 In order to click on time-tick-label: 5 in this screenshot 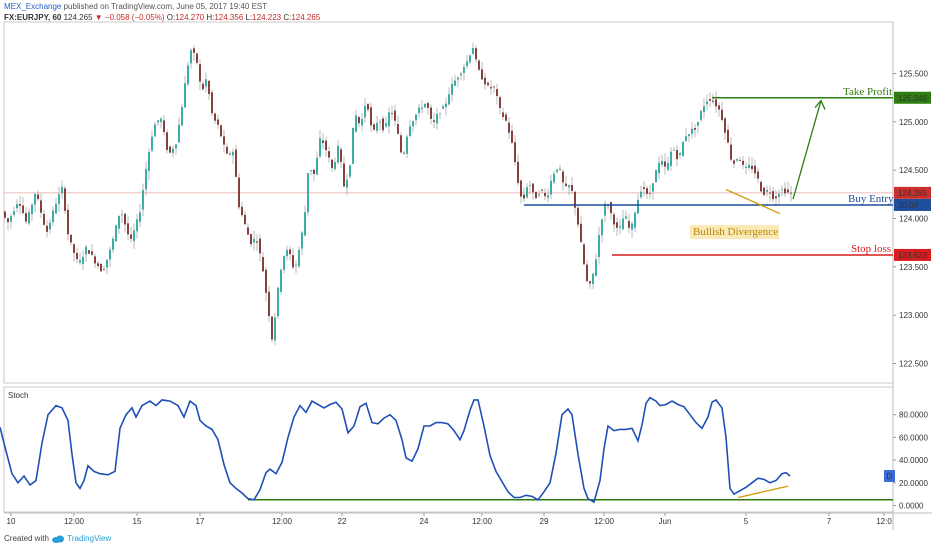, I will do `click(746, 521)`.